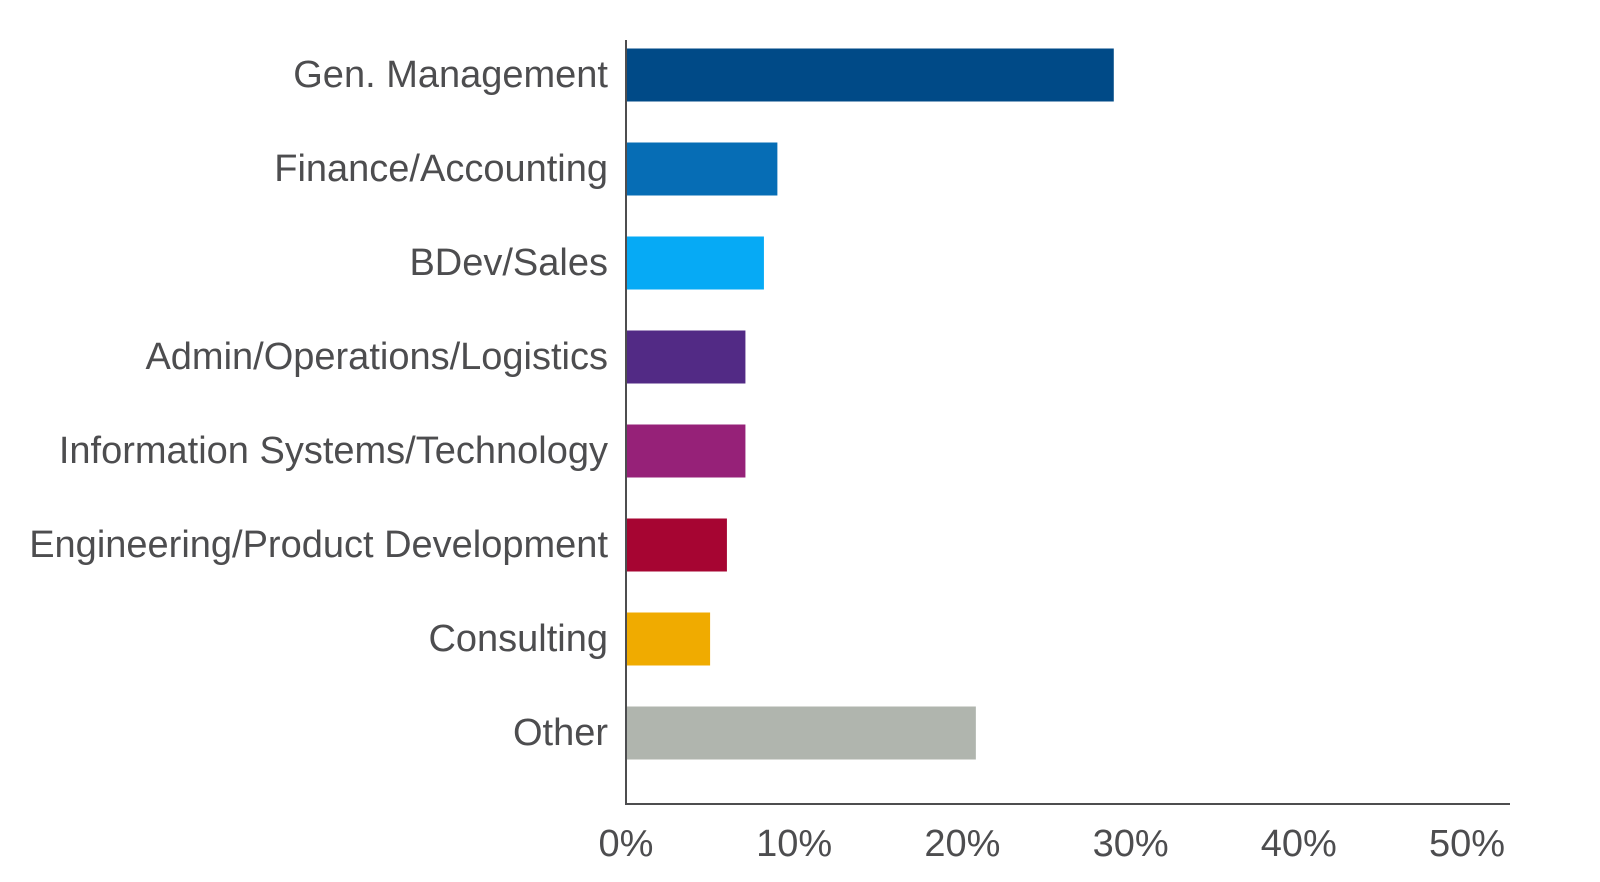  I want to click on category-label-finance-accounting: Finance/Accounting, so click(441, 169).